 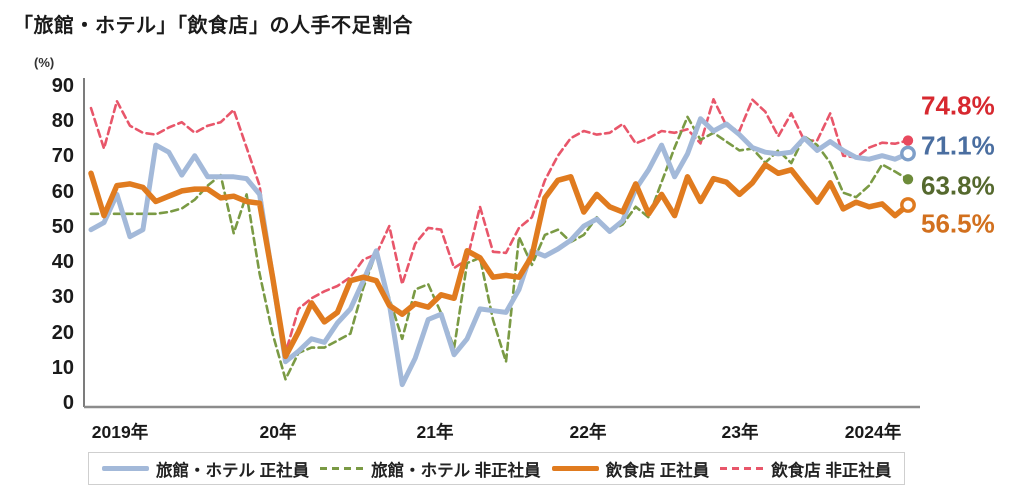 I want to click on x-tick-label: 23年, so click(x=740, y=432).